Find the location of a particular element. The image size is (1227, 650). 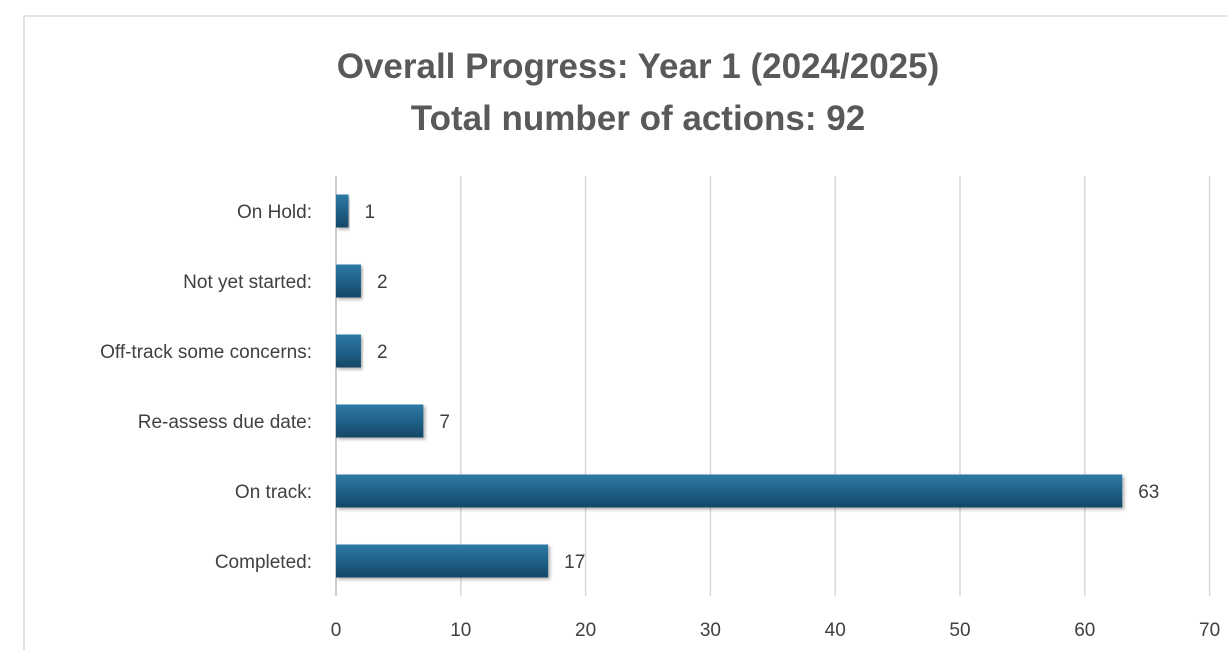

data-label: 63 is located at coordinates (1148, 492).